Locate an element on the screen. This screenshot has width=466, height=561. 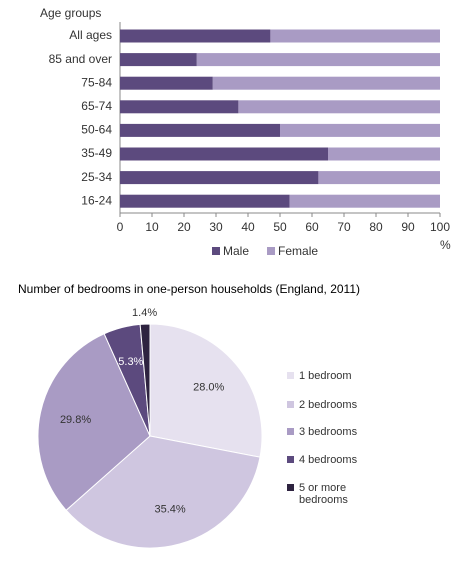
y-tick-label: 50-64 is located at coordinates (96, 130).